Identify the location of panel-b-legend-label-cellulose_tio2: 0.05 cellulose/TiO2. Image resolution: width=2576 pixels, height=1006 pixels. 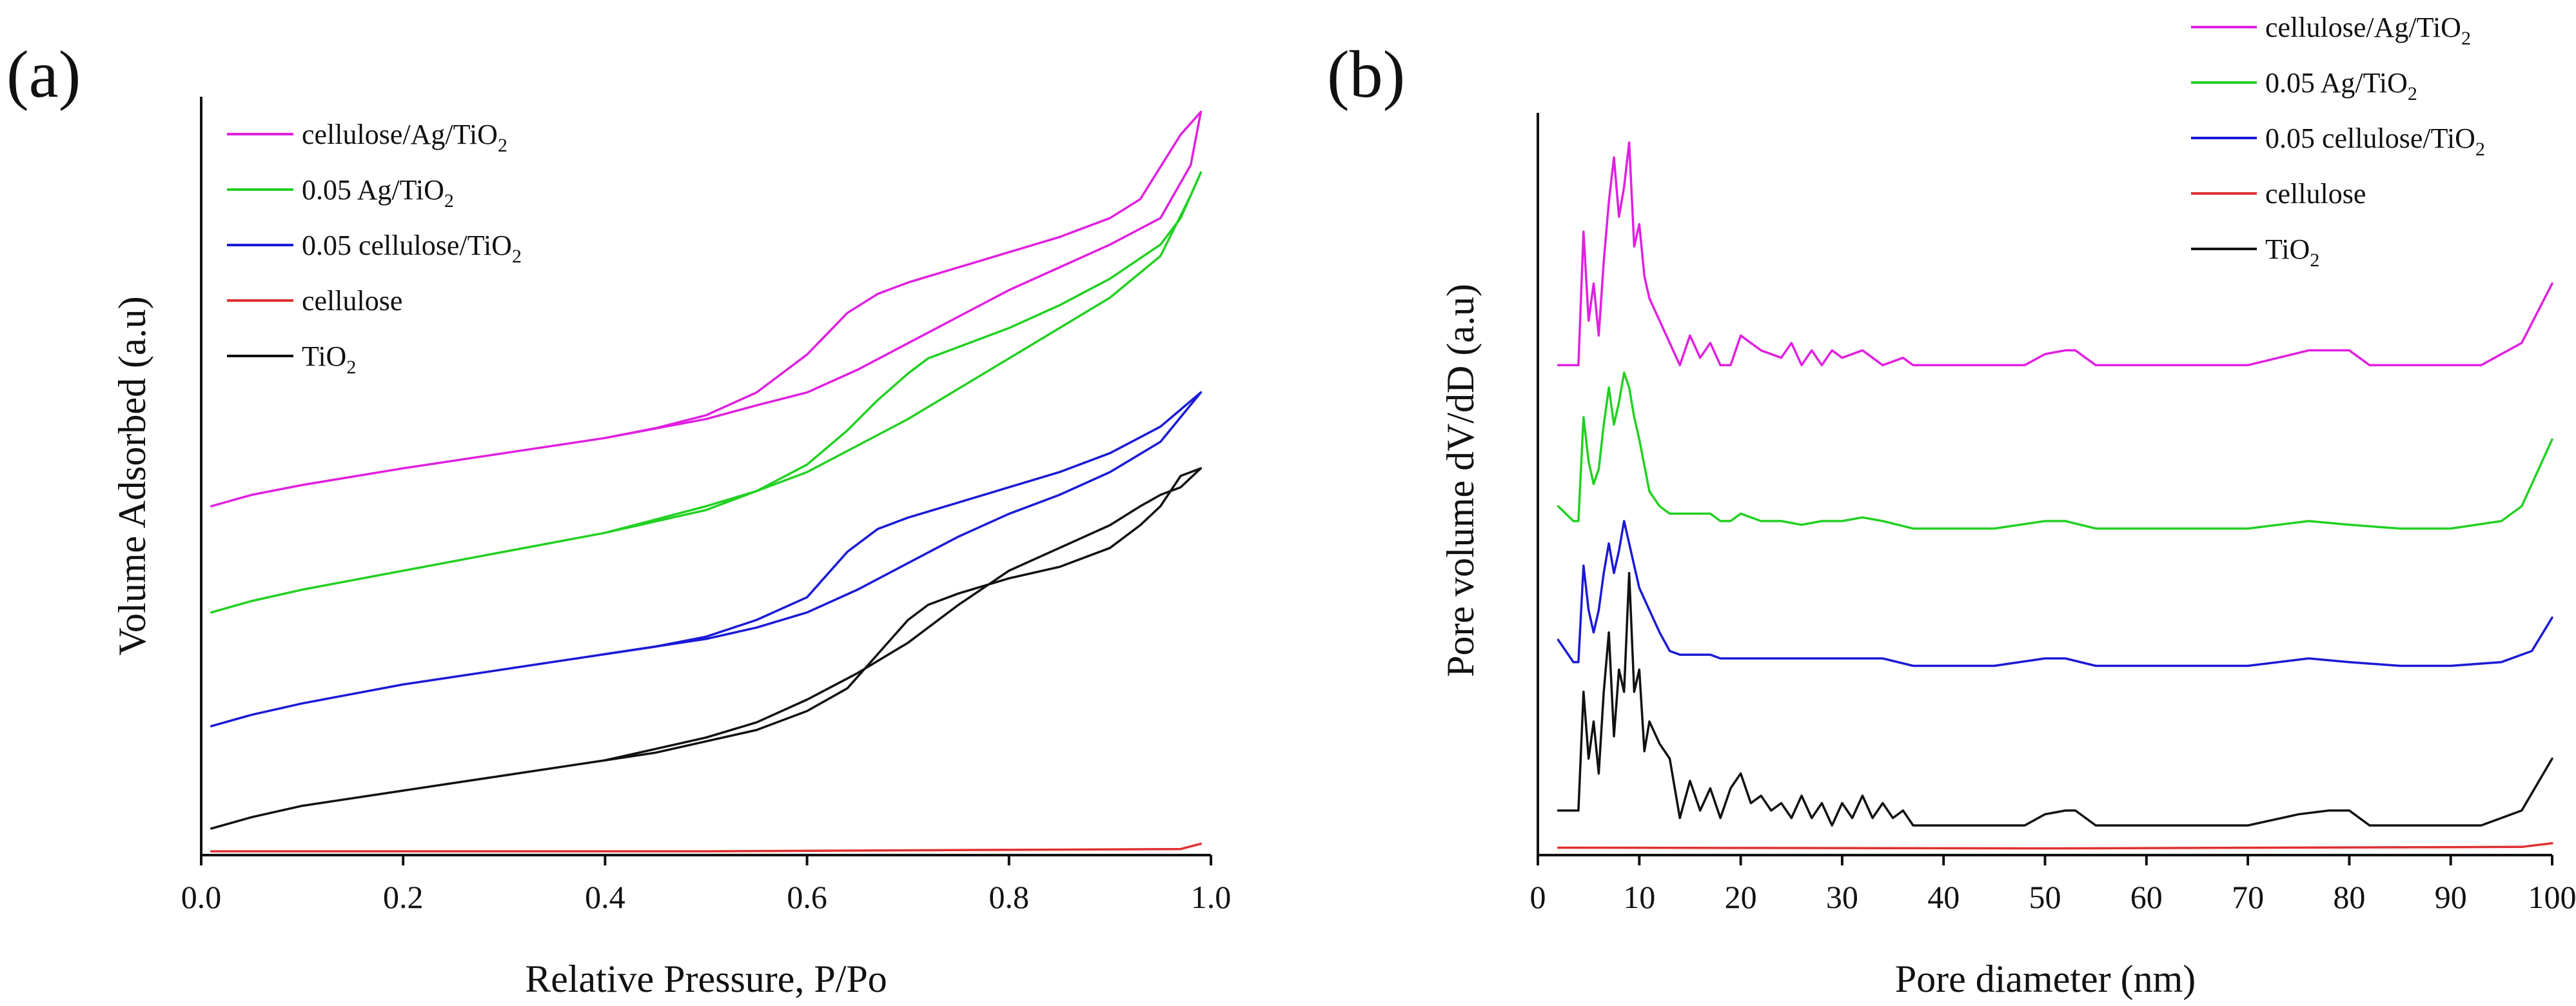
(2375, 141).